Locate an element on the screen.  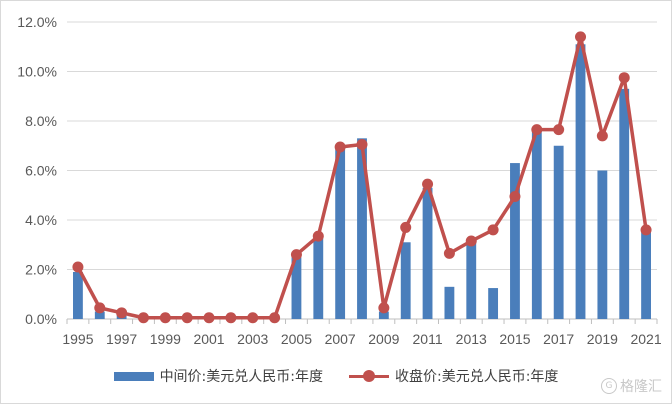
x-tick-label: 2001 is located at coordinates (208, 339).